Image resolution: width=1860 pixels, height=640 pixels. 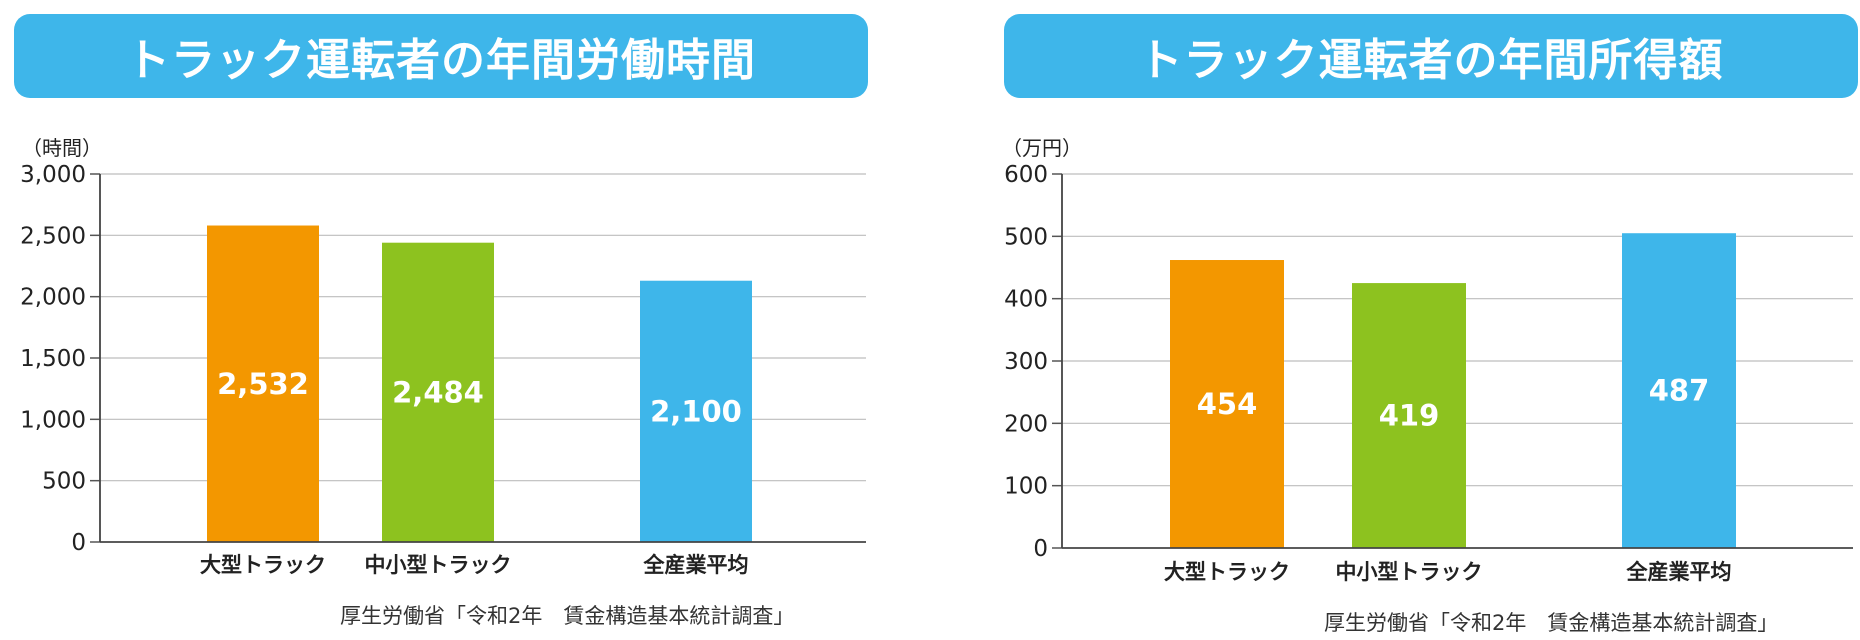 I want to click on y-tick-label: 100, so click(x=1026, y=487).